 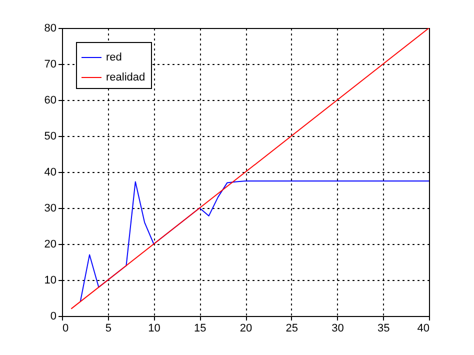 I want to click on y-tick-label: 40, so click(x=50, y=172).